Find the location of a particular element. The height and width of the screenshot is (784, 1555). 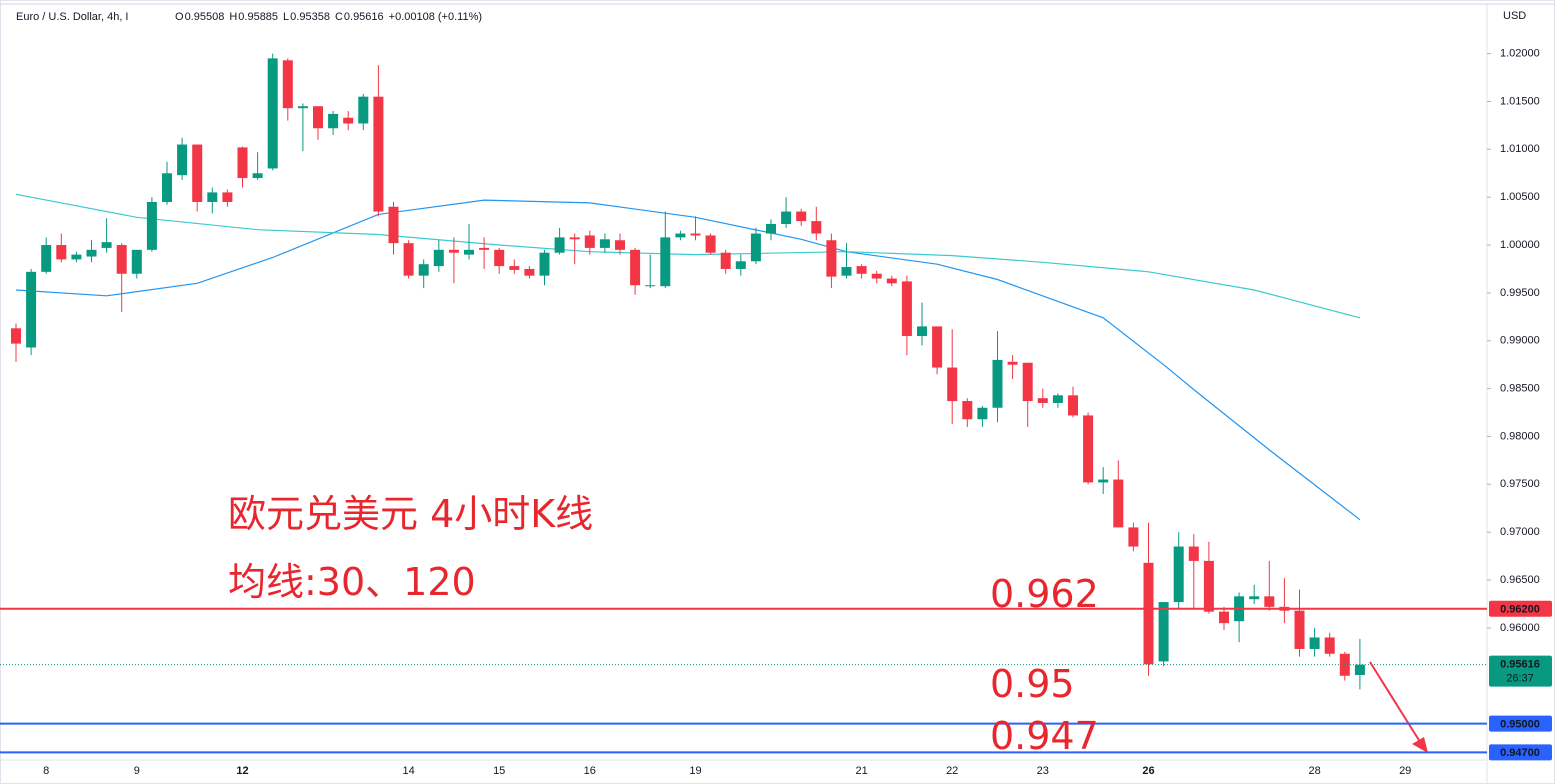

x-tick-label: 15 is located at coordinates (499, 771).